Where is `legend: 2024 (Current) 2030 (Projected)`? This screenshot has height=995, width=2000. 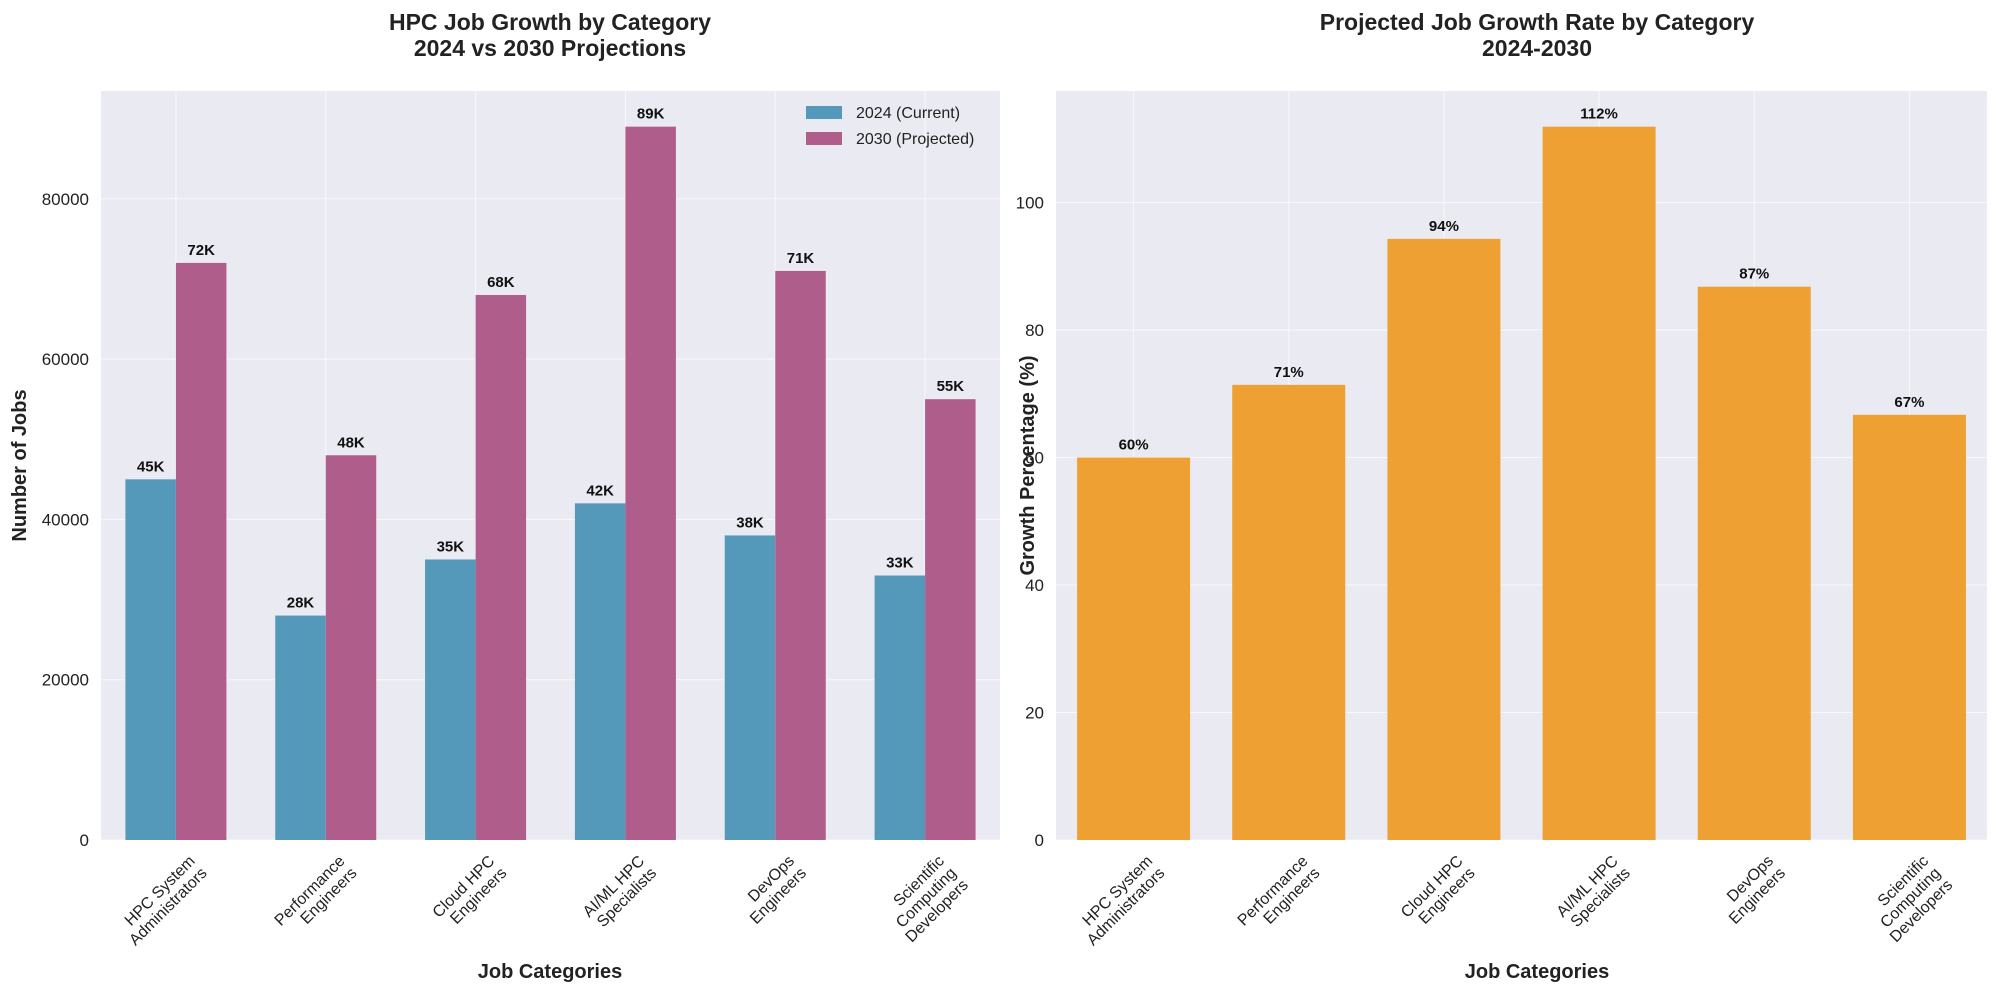
legend: 2024 (Current) 2030 (Projected) is located at coordinates (890, 126).